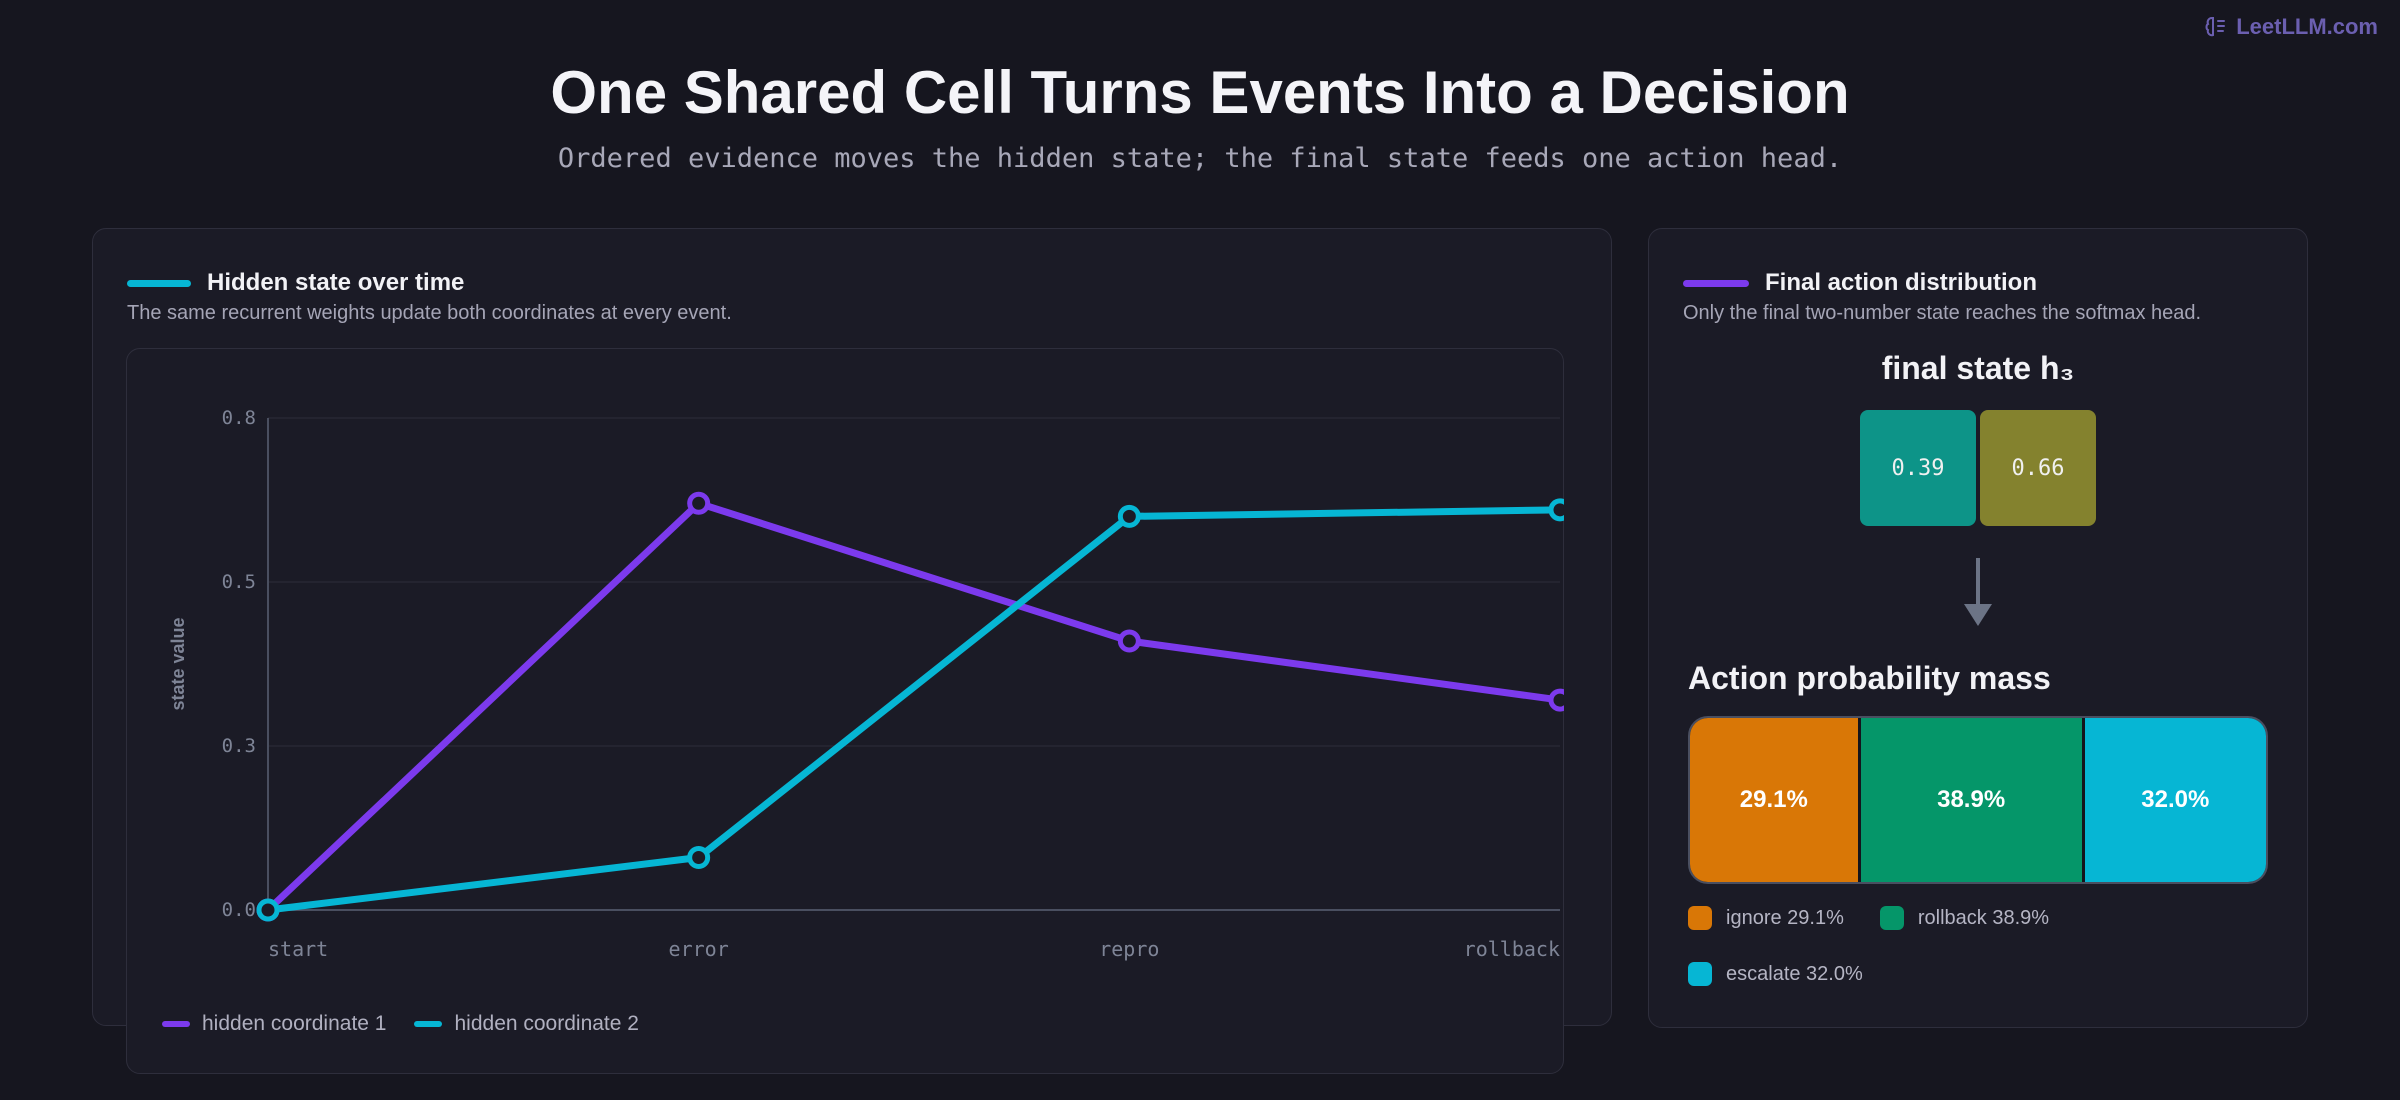 Image resolution: width=2400 pixels, height=1100 pixels. Describe the element at coordinates (336, 282) in the screenshot. I see `panel-title: Hidden state over time` at that location.